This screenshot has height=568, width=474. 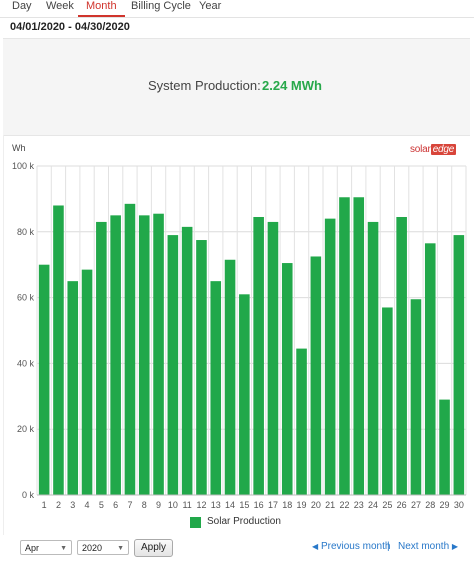 What do you see at coordinates (244, 505) in the screenshot?
I see `x-tick-label: 15` at bounding box center [244, 505].